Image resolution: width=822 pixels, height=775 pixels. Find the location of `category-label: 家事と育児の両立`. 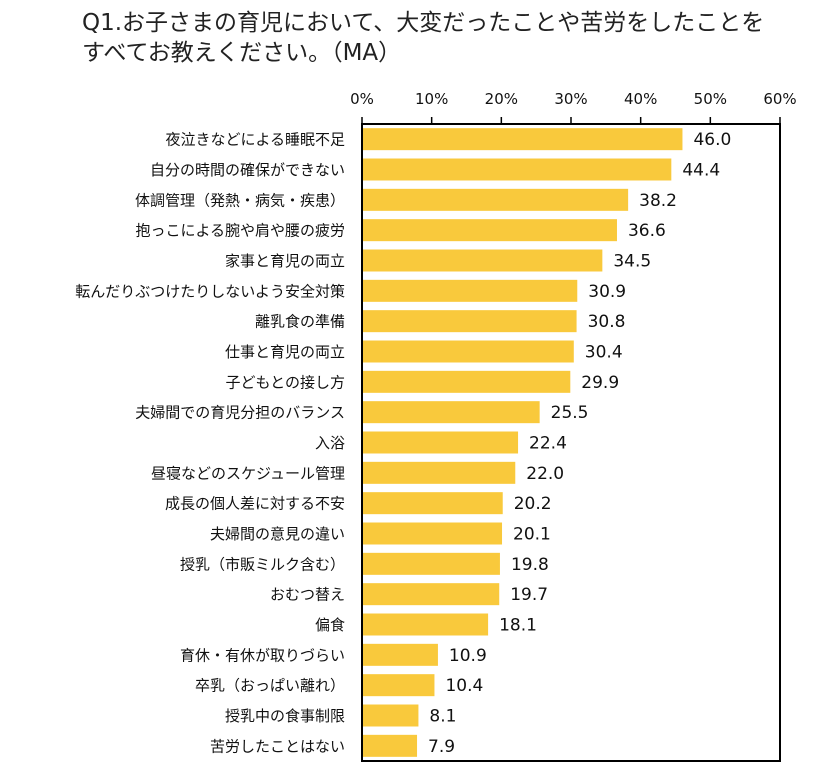

category-label: 家事と育児の両立 is located at coordinates (285, 261).